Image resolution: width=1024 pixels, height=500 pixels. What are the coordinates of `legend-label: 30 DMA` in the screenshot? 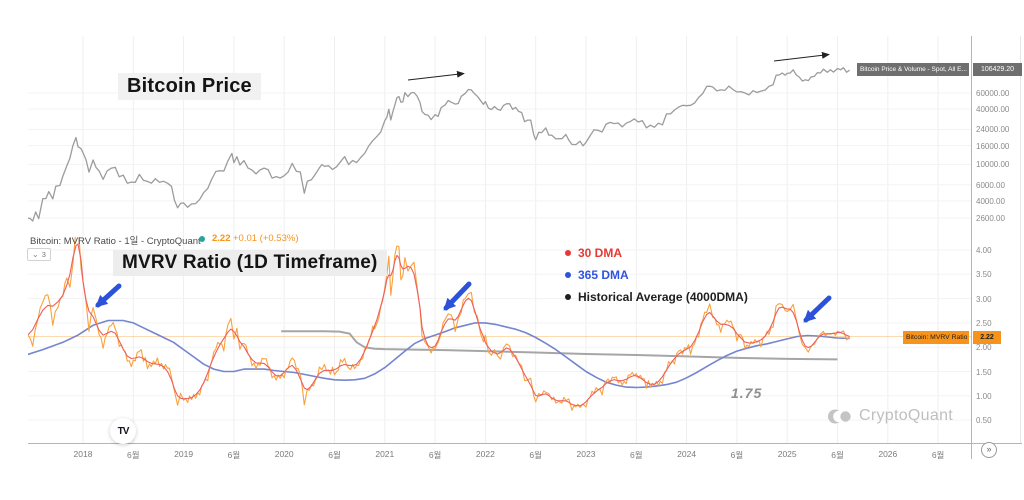 It's located at (600, 253).